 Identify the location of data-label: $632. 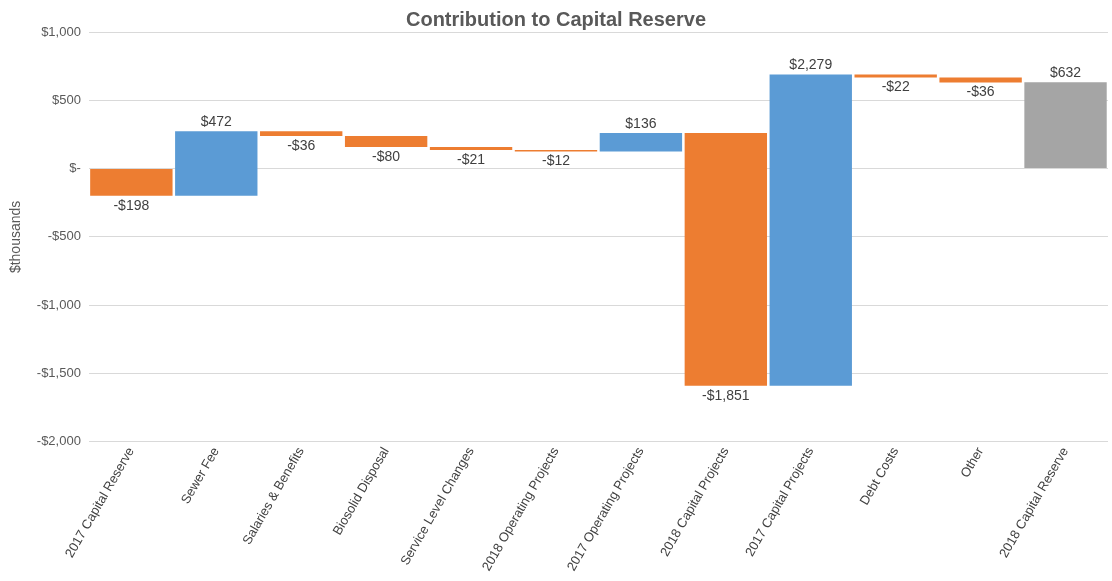
(1065, 72).